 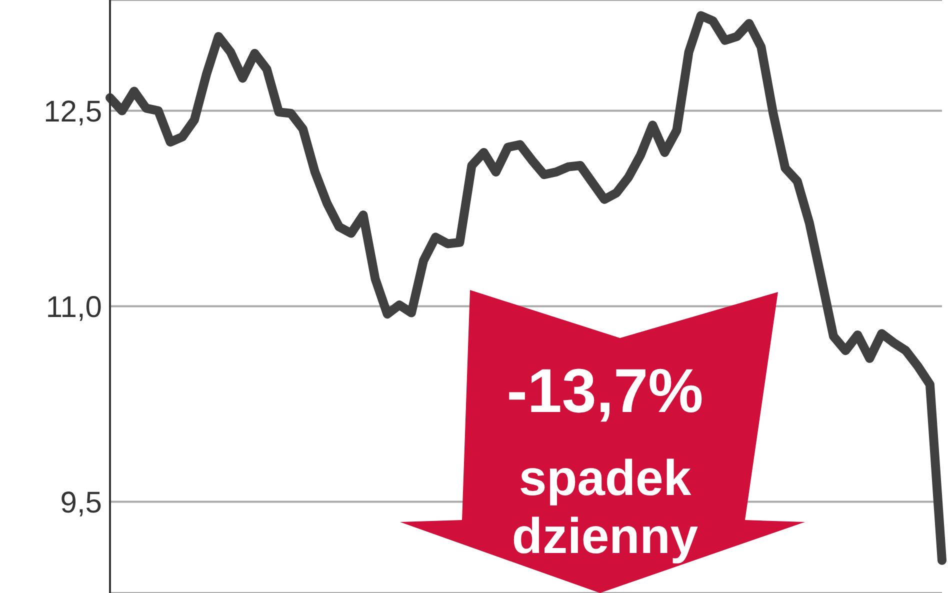 I want to click on y-tick-label: 11,0, so click(x=74, y=307).